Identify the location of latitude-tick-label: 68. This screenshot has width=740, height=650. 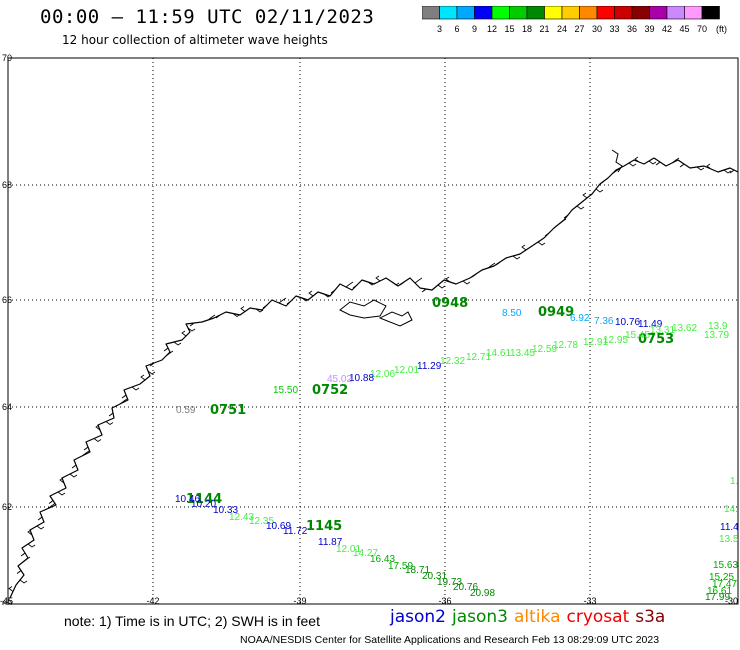
(7, 185).